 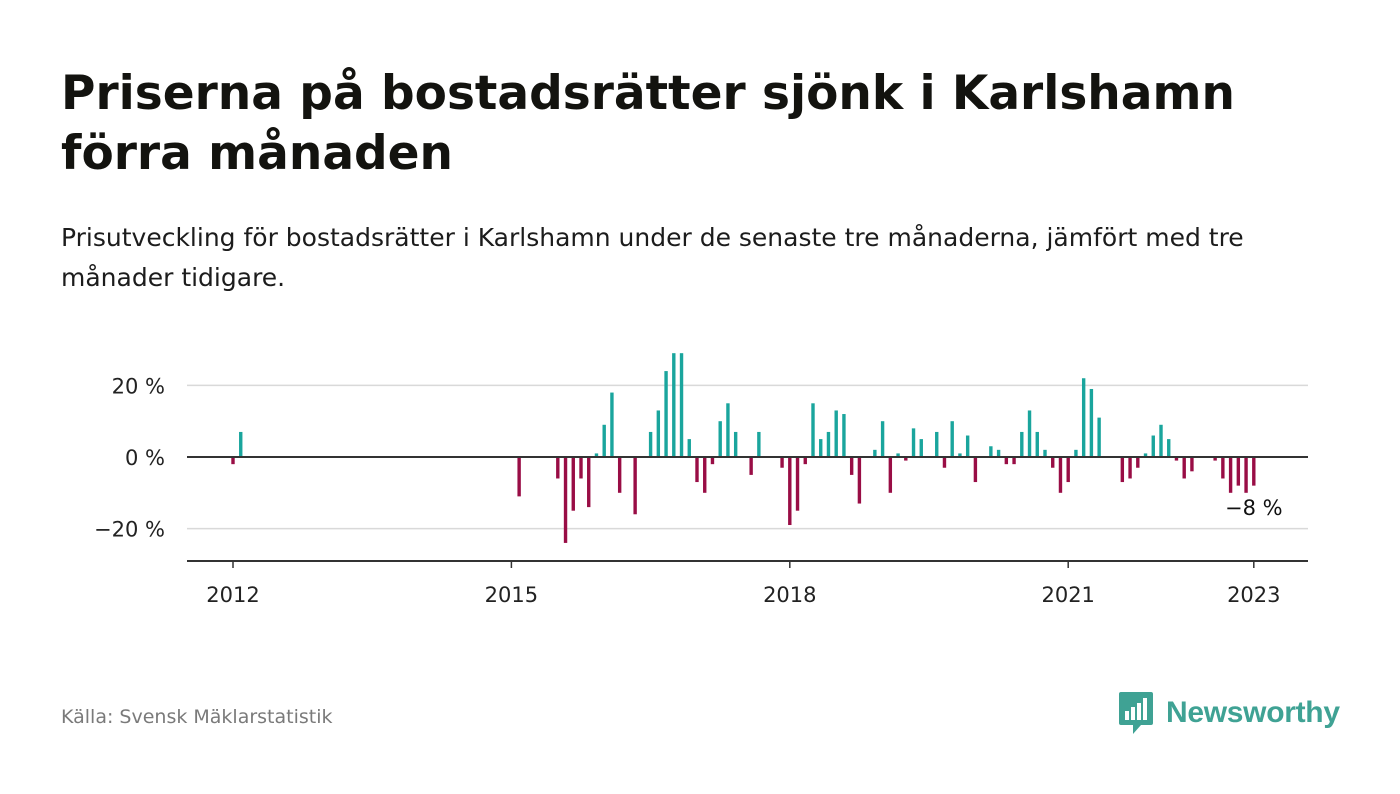 What do you see at coordinates (138, 386) in the screenshot?
I see `y-tick-label: 20 %` at bounding box center [138, 386].